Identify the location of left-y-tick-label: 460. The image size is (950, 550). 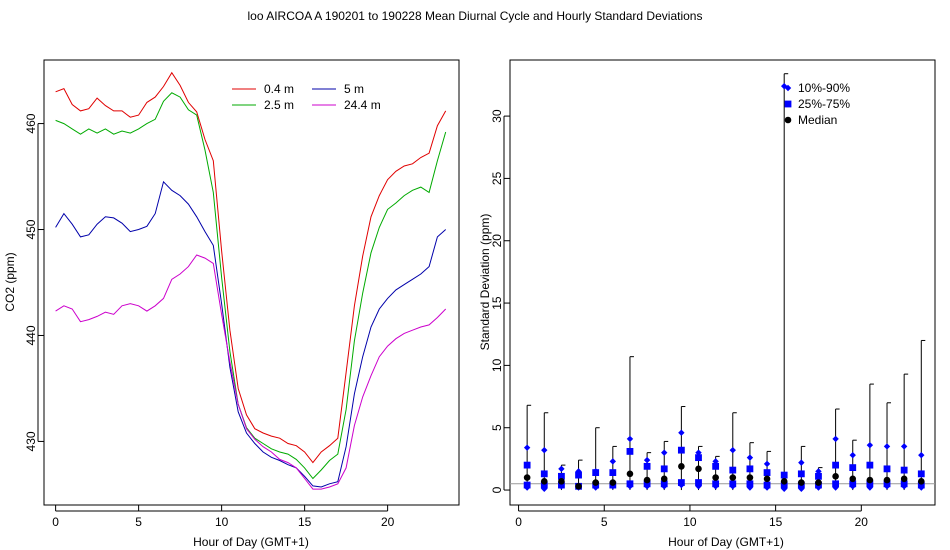
(31, 123).